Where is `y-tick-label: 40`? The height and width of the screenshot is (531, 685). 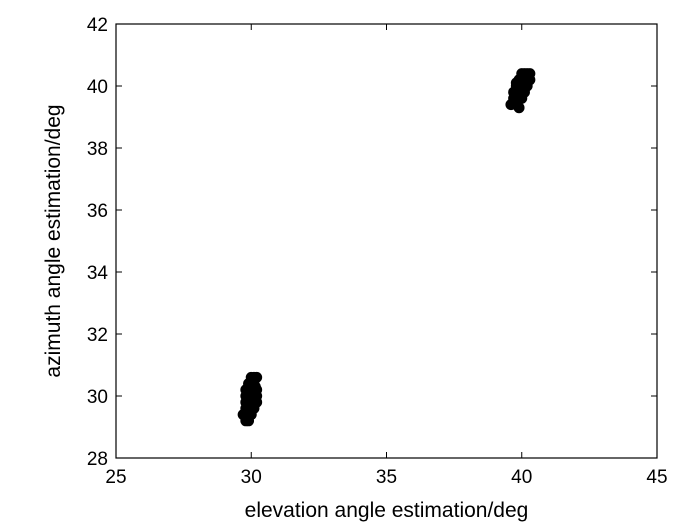 y-tick-label: 40 is located at coordinates (97, 87).